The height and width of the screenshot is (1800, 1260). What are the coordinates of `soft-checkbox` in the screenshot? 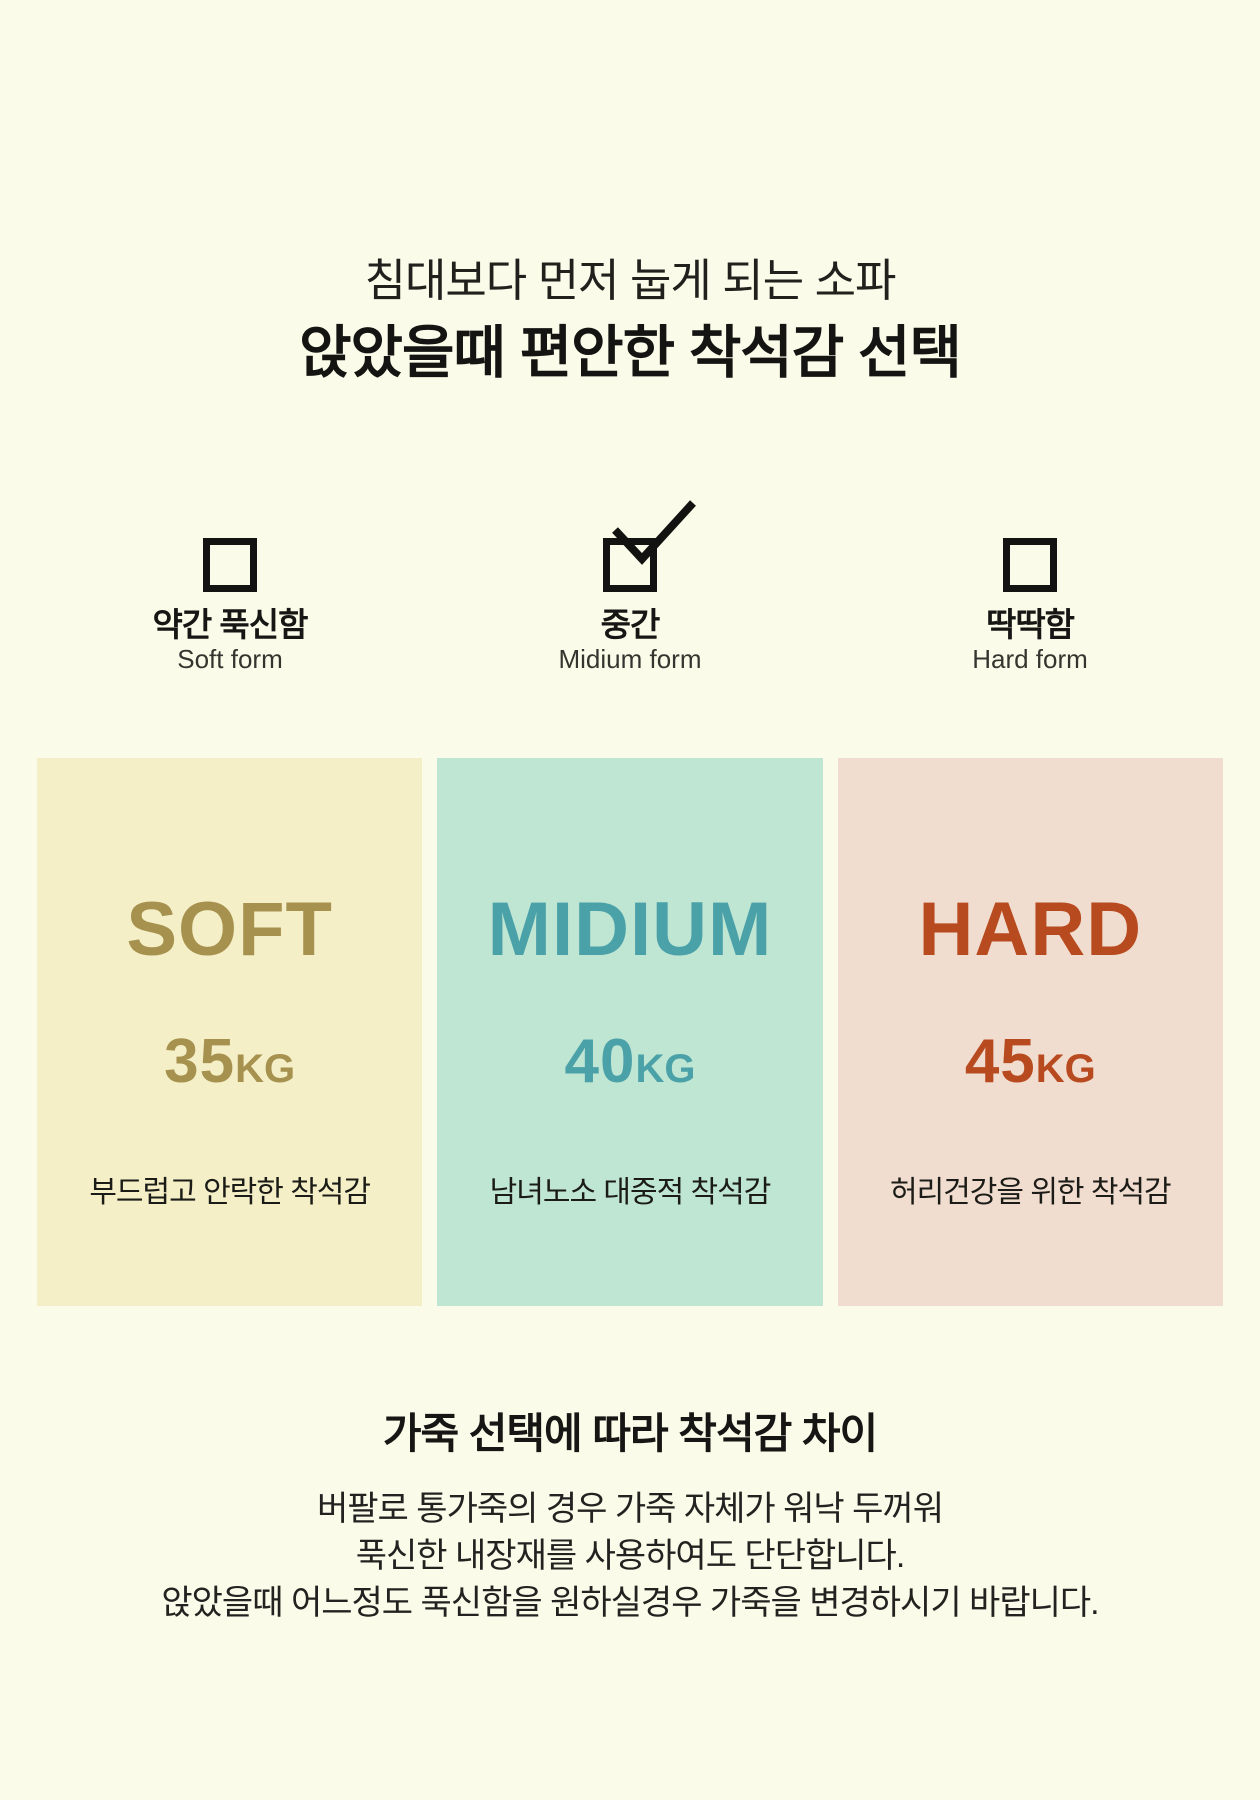 It's located at (230, 565).